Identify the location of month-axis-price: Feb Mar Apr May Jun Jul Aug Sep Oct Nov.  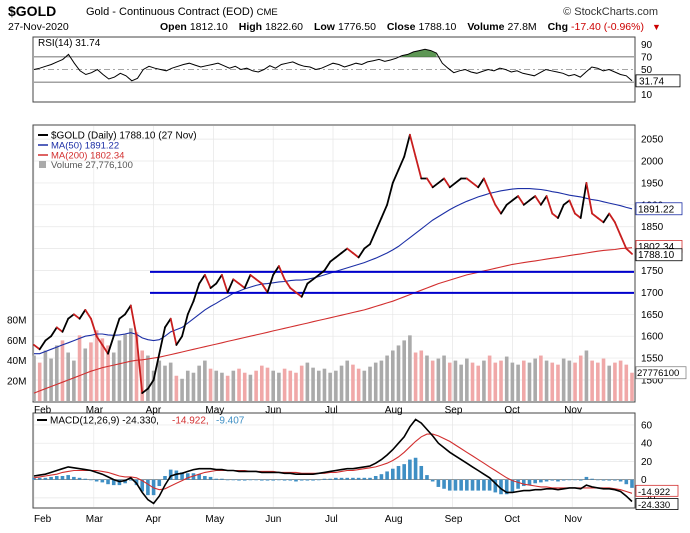
(308, 410).